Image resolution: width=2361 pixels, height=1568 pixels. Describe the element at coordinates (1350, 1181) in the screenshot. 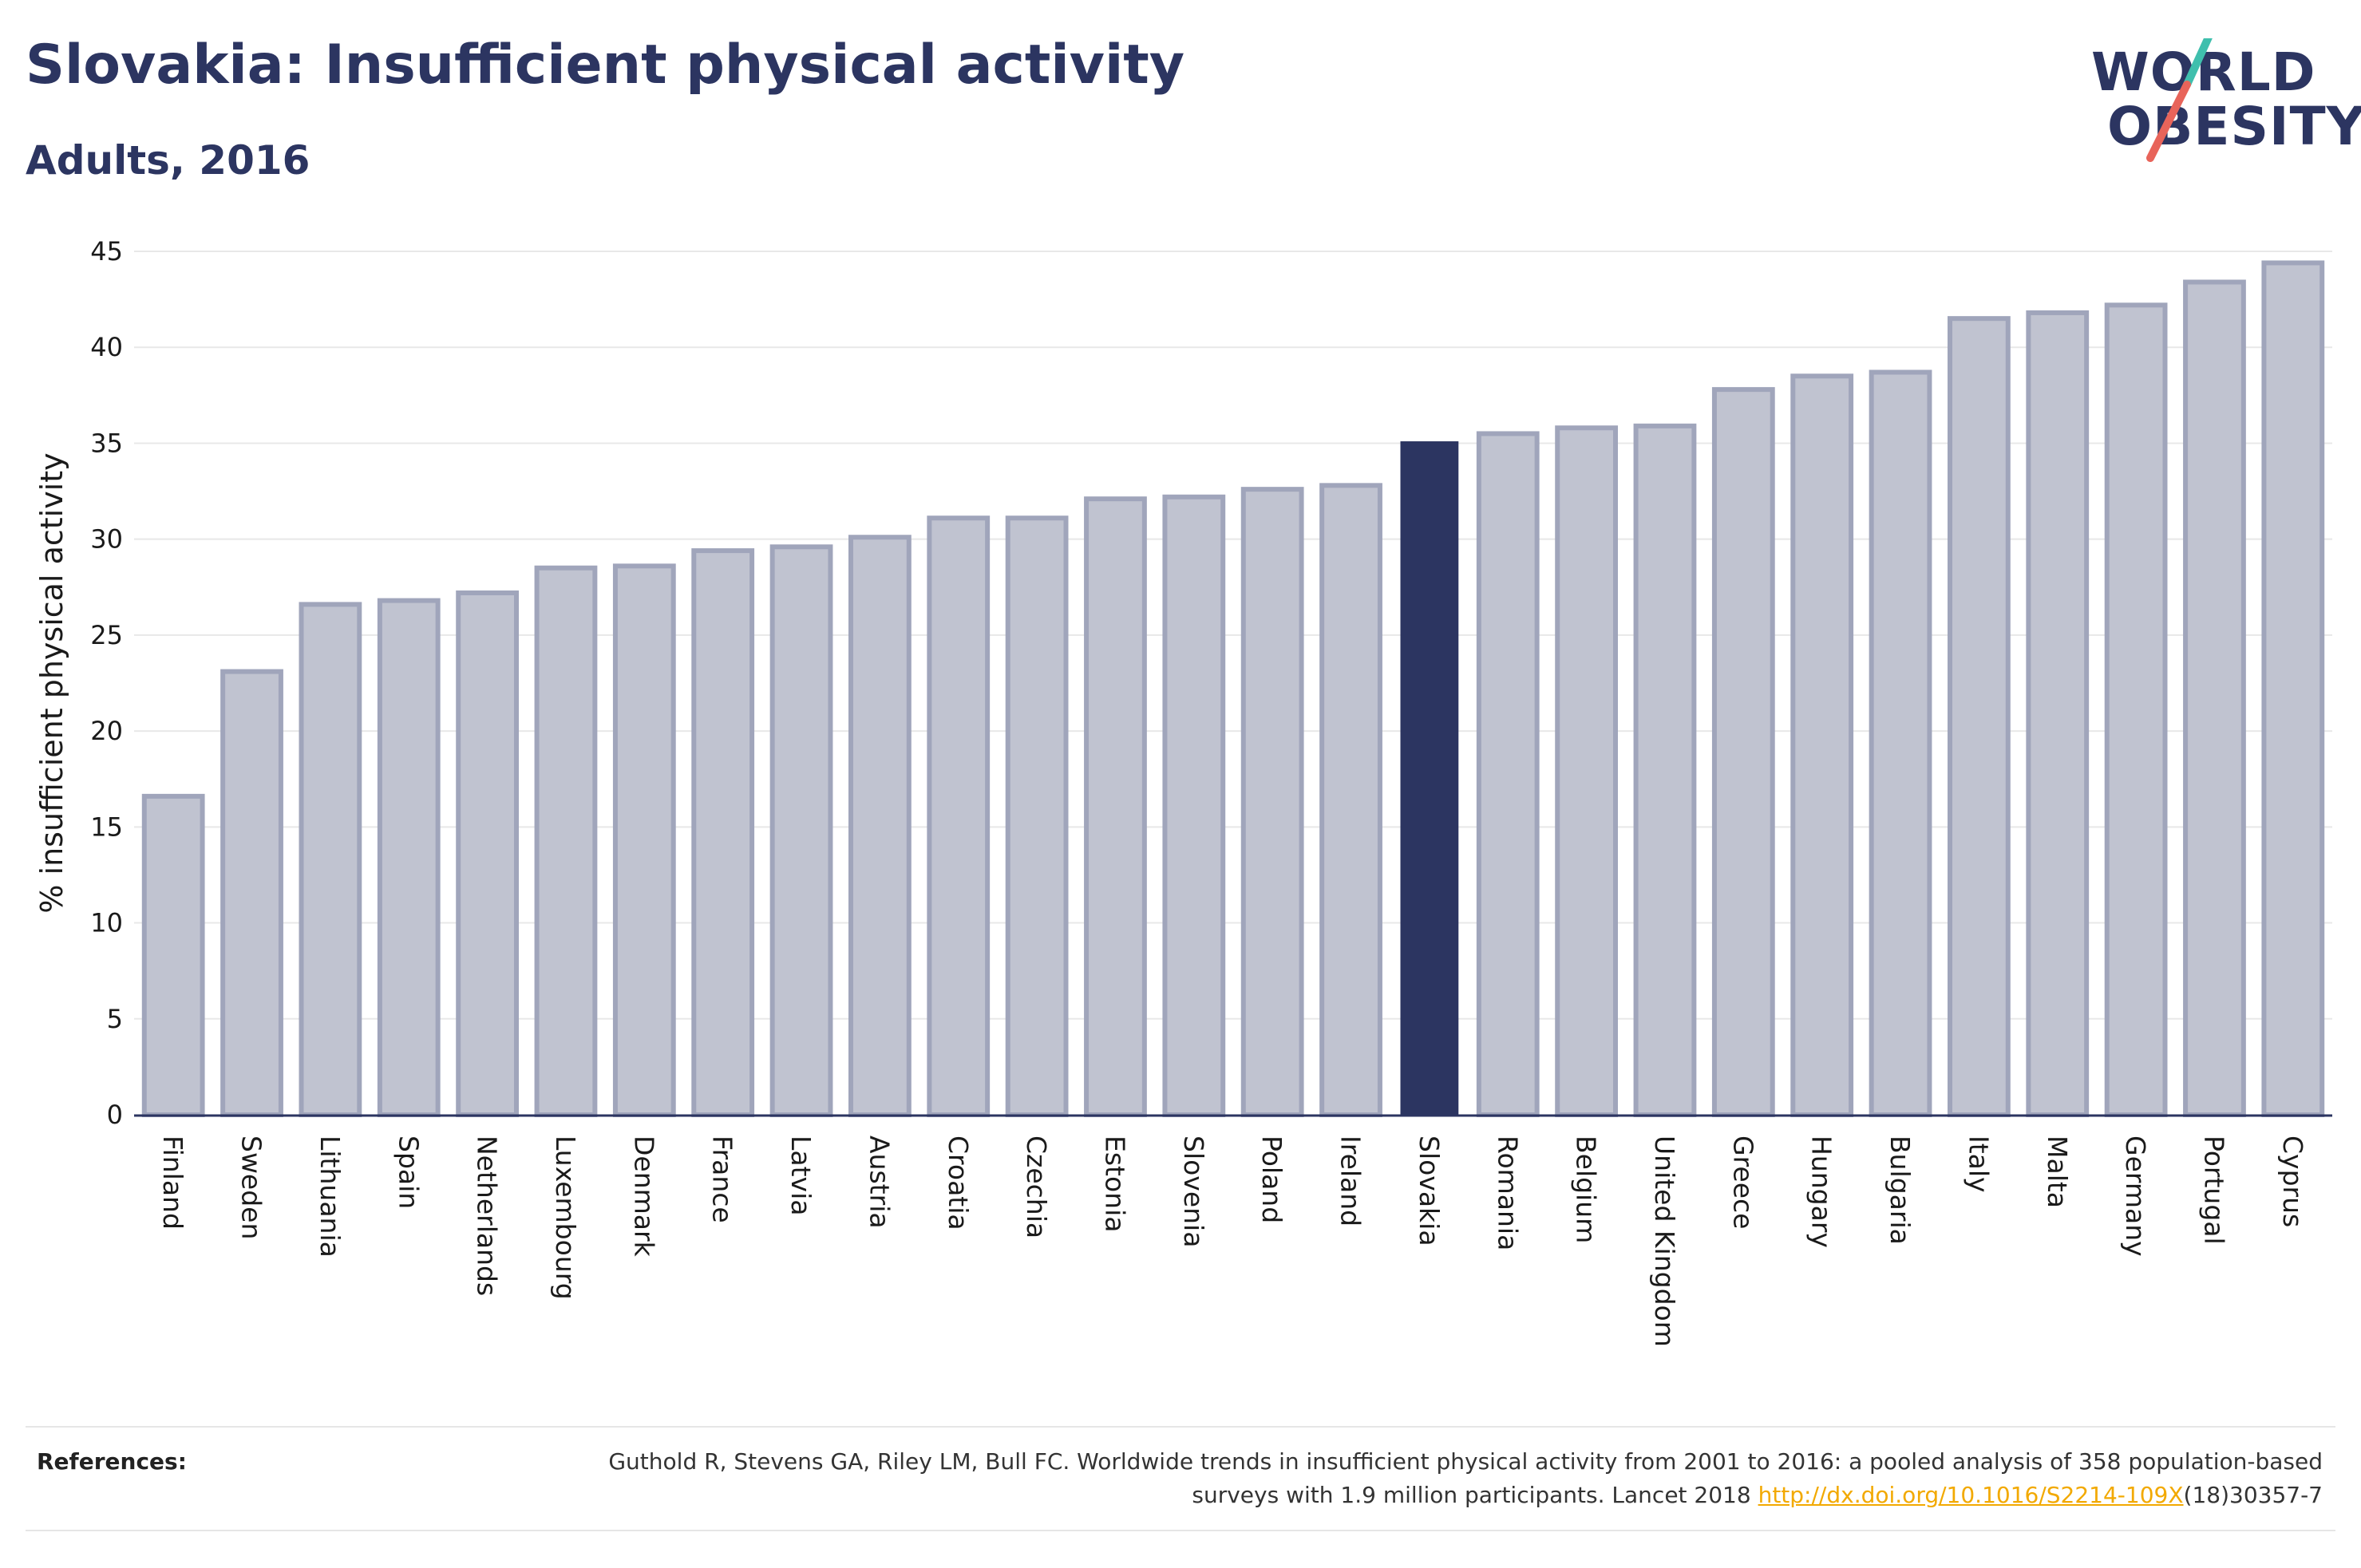

I see `x-tick-label: Ireland` at that location.